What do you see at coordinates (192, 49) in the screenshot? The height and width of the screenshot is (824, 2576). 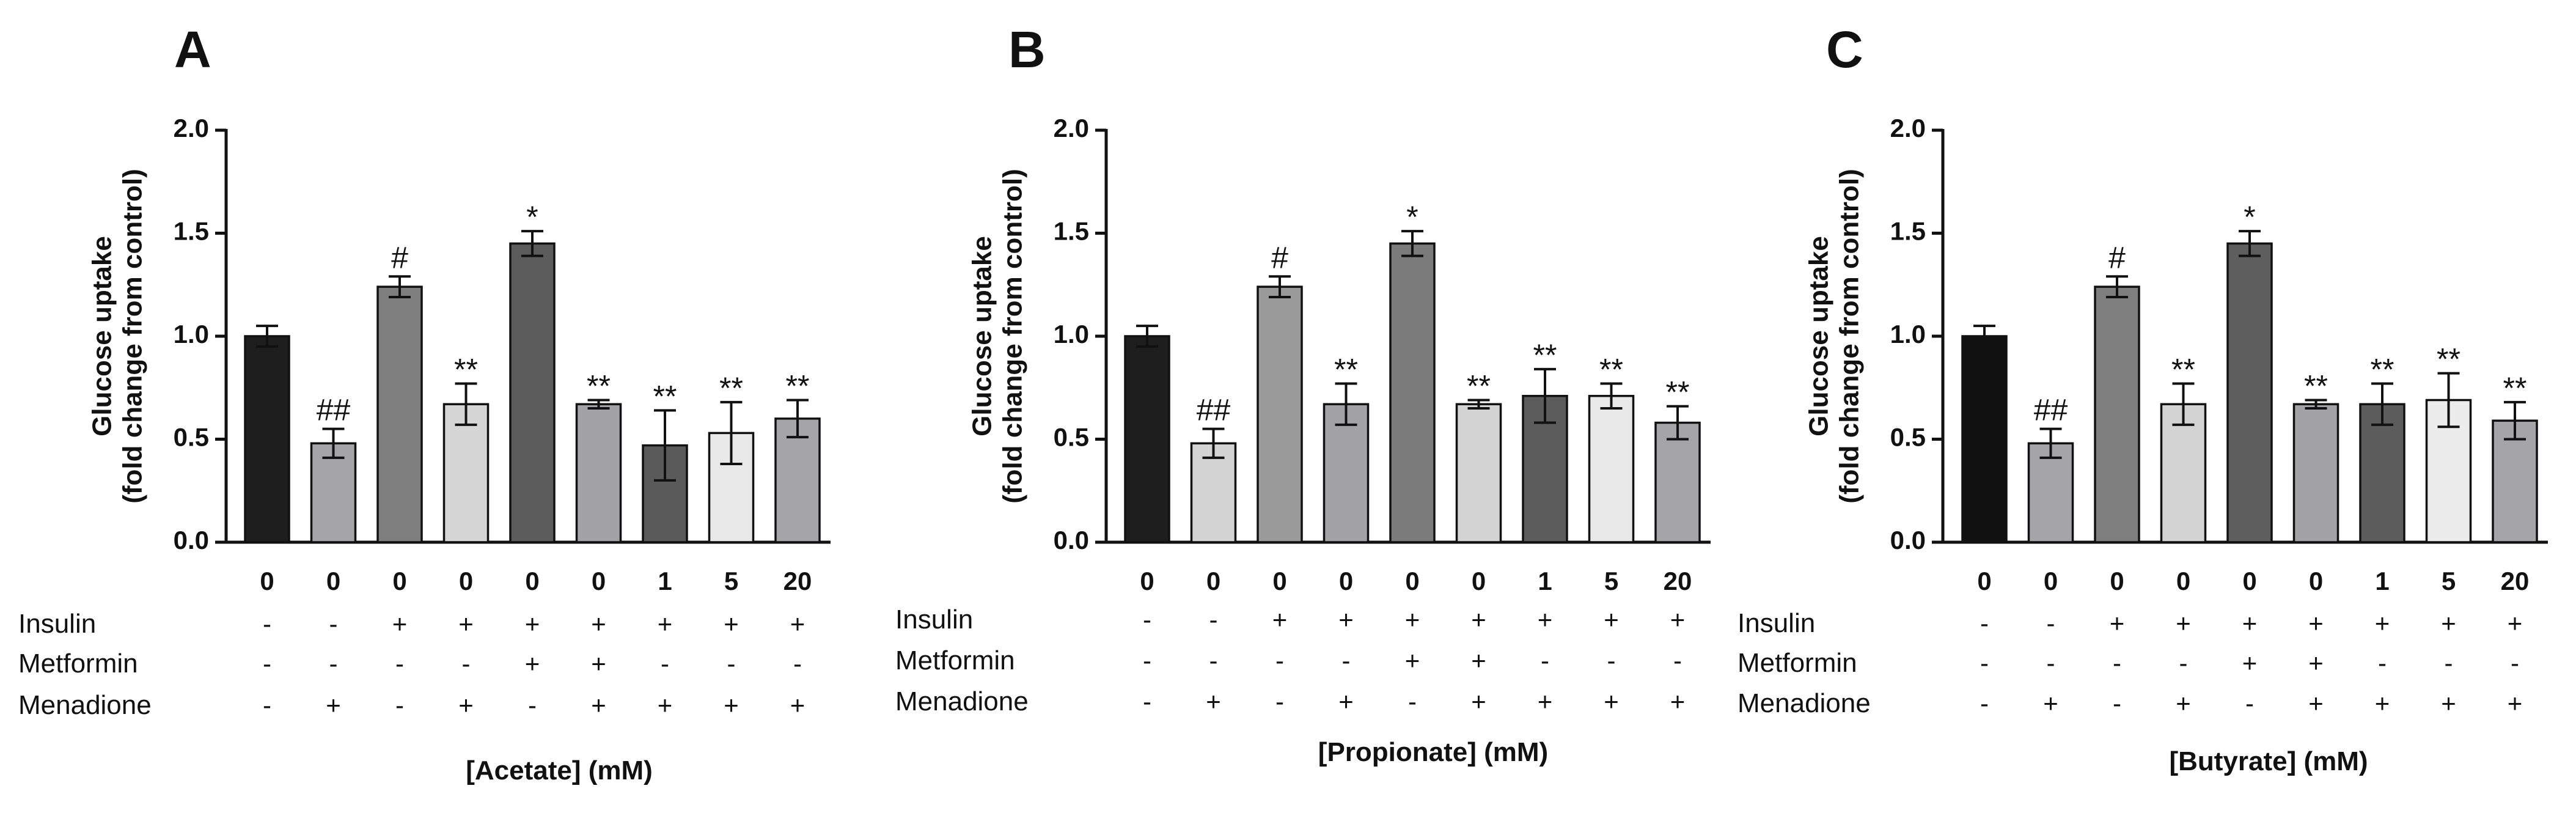 I see `panel-letter: A` at bounding box center [192, 49].